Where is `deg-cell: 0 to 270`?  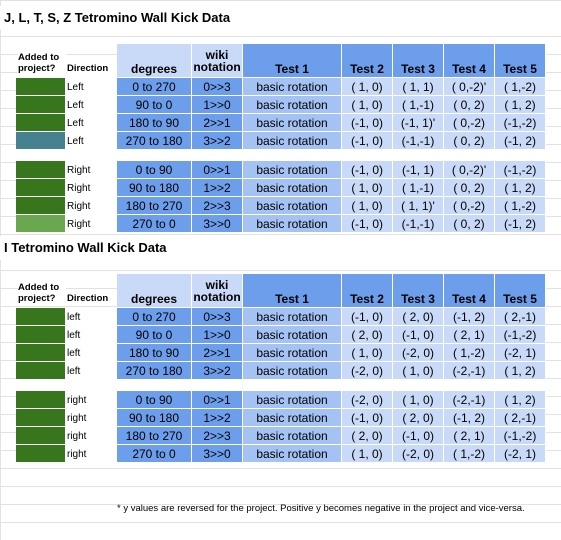
deg-cell: 0 to 270 is located at coordinates (154, 87).